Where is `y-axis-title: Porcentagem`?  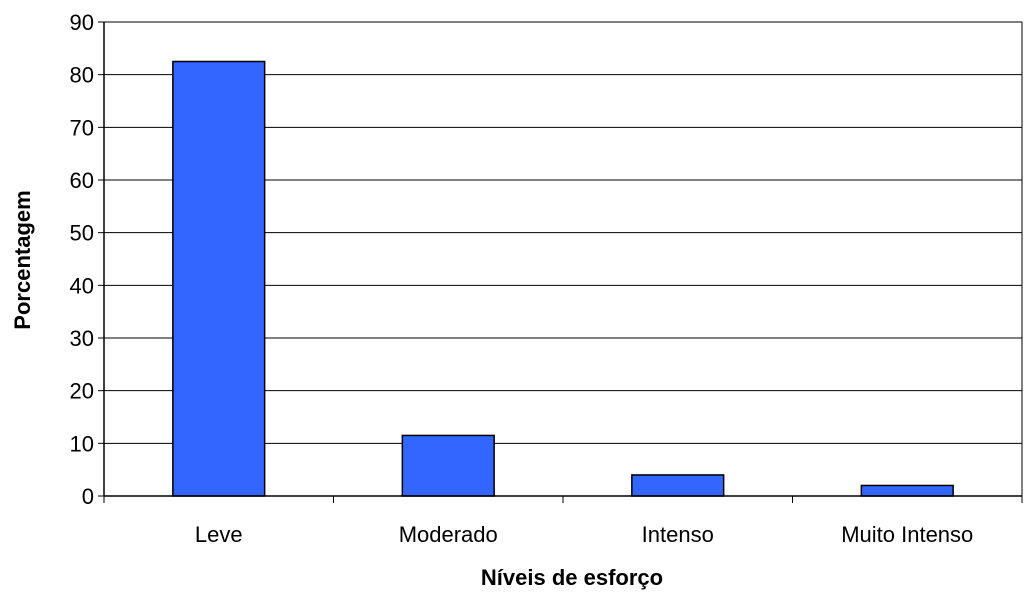 y-axis-title: Porcentagem is located at coordinates (22, 259).